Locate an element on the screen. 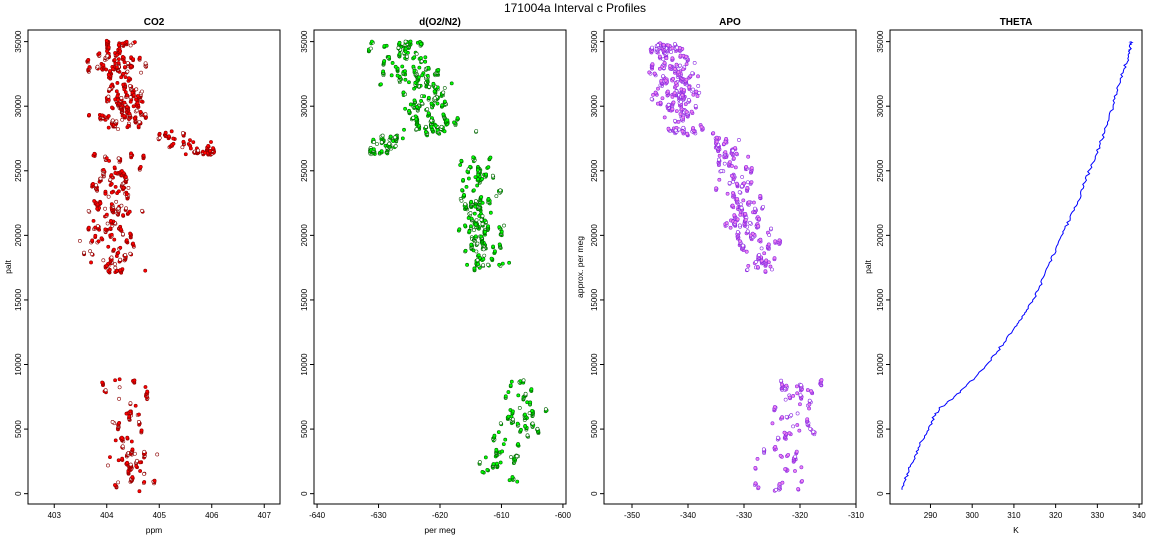 The height and width of the screenshot is (550, 1150). co2-ytick-label: 35000 is located at coordinates (18, 41).